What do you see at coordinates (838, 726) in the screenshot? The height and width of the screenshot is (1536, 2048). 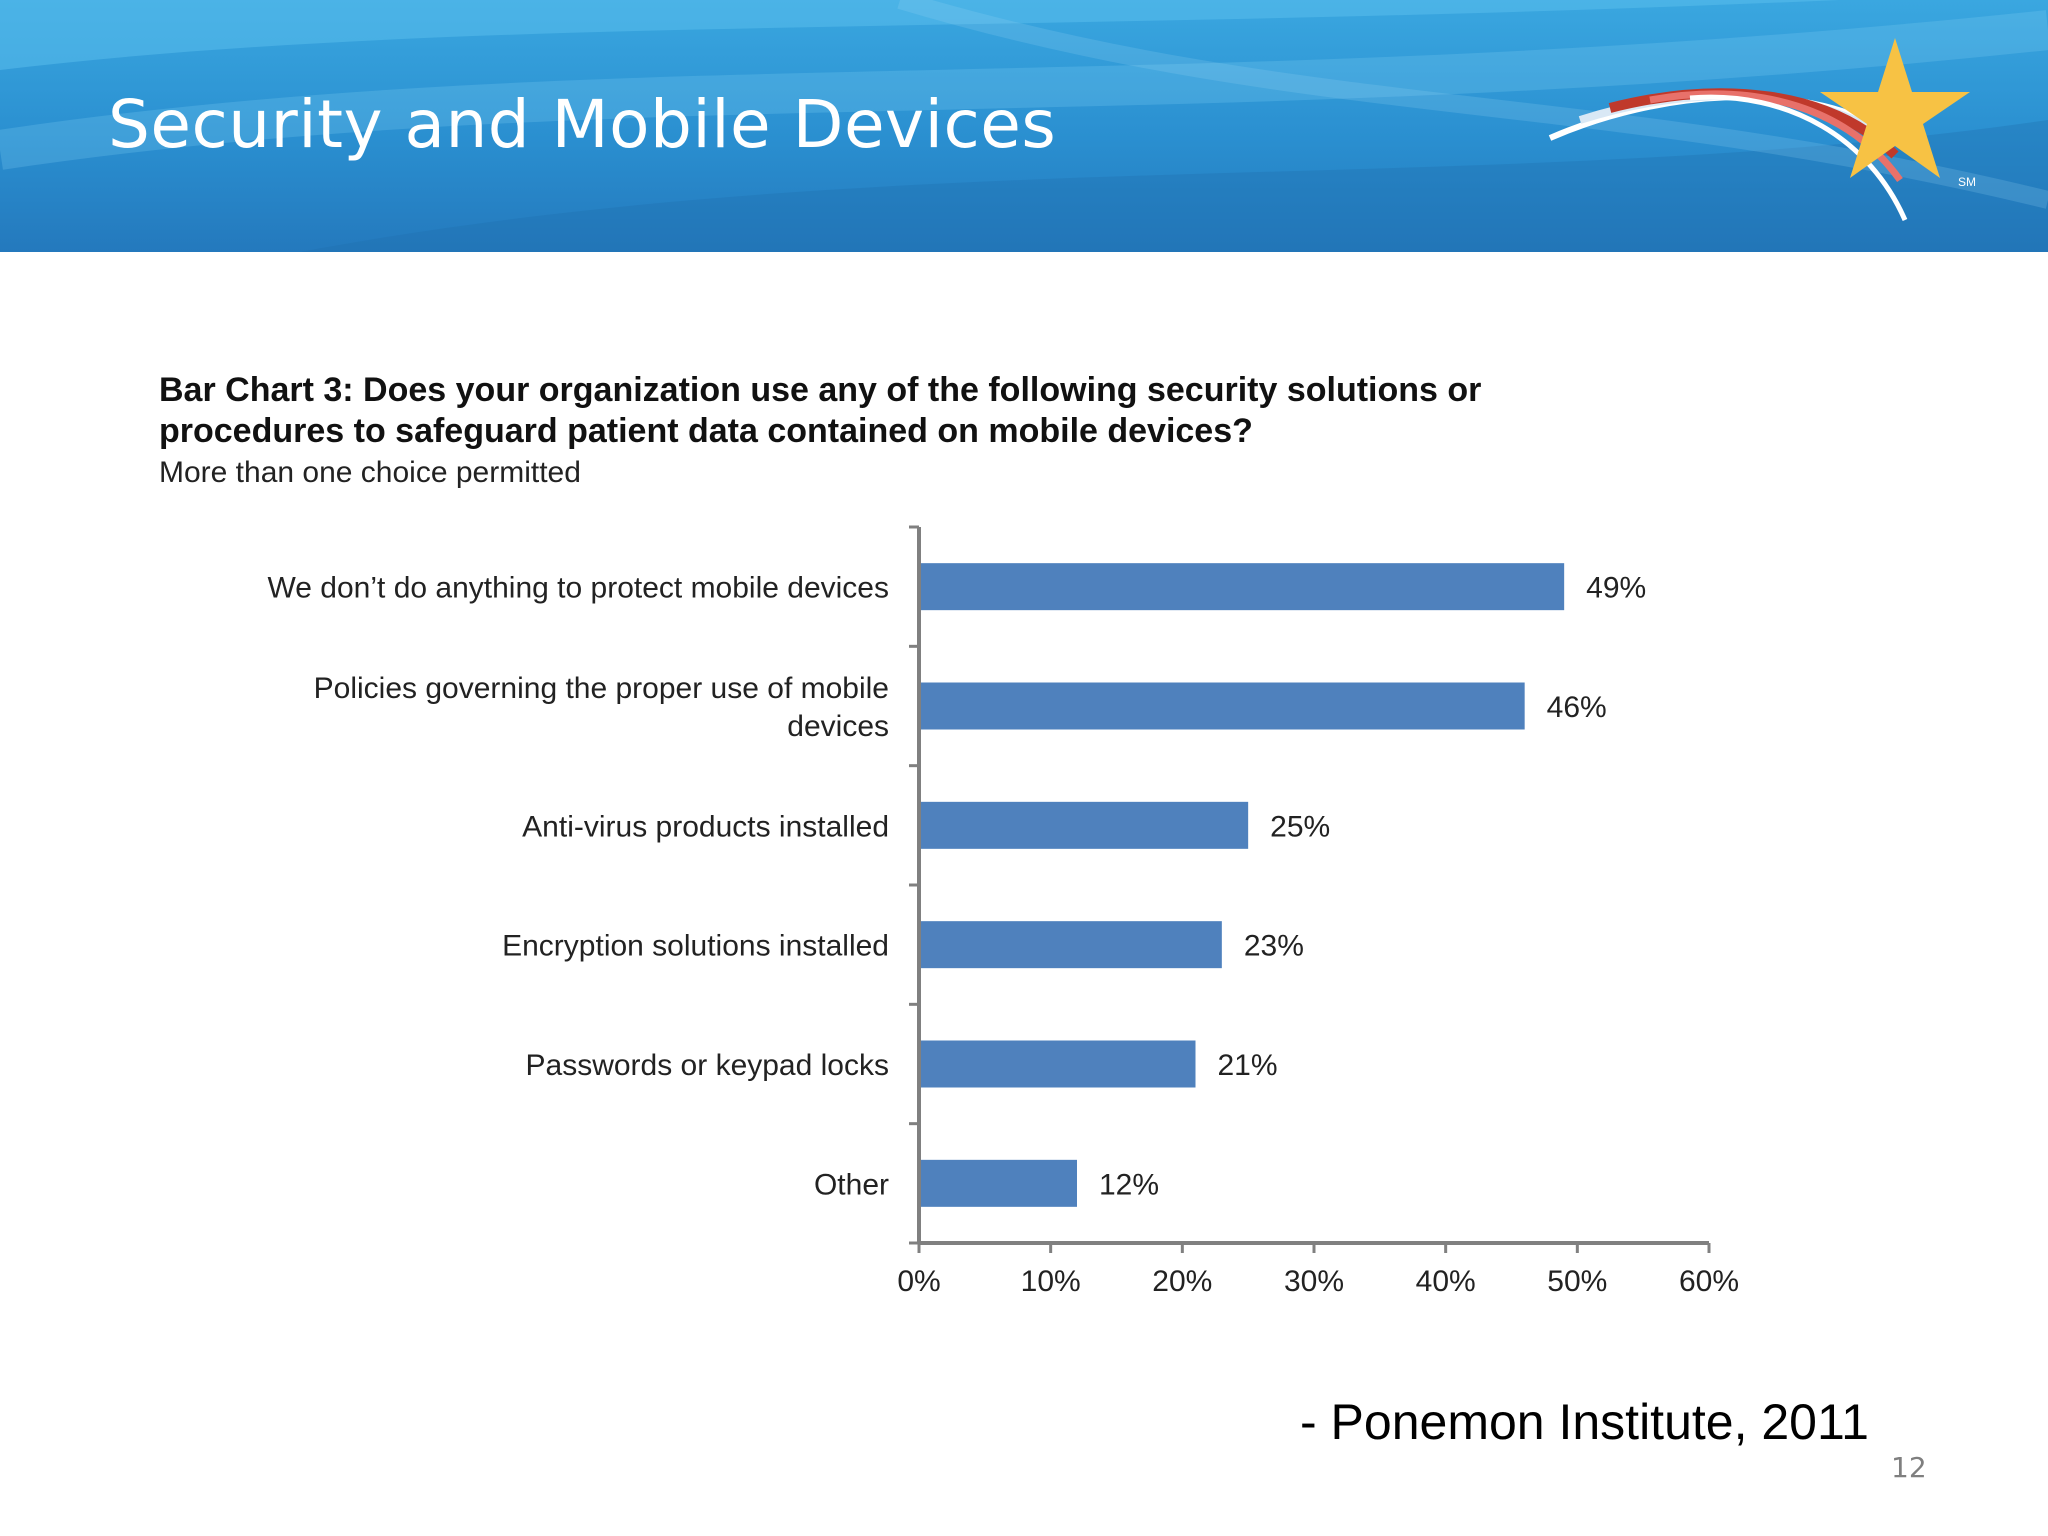 I see `category-label-line: devices` at bounding box center [838, 726].